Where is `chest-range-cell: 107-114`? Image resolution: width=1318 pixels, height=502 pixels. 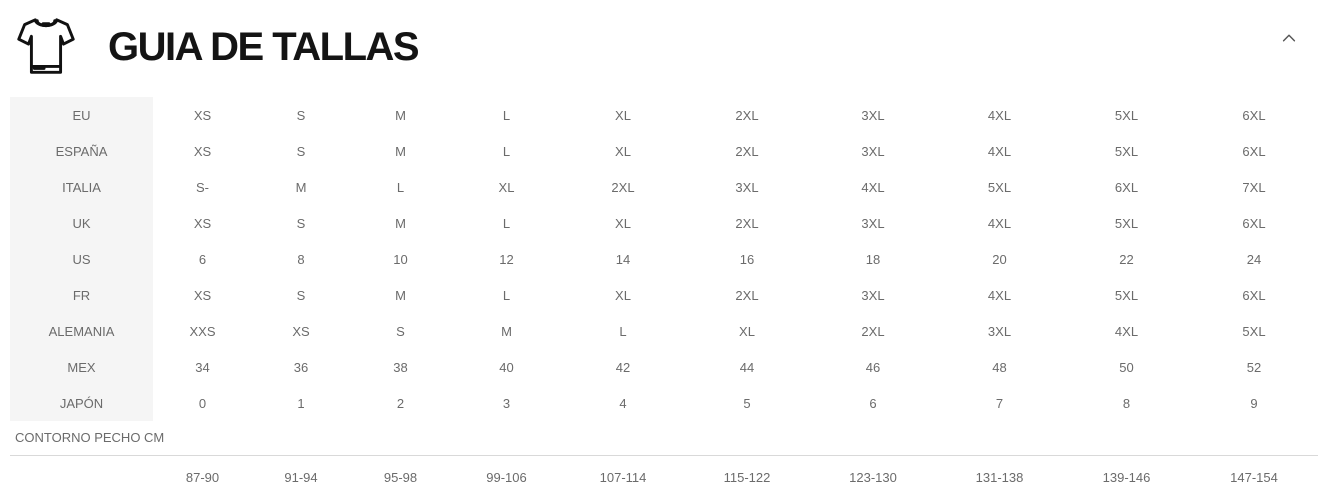 chest-range-cell: 107-114 is located at coordinates (623, 477).